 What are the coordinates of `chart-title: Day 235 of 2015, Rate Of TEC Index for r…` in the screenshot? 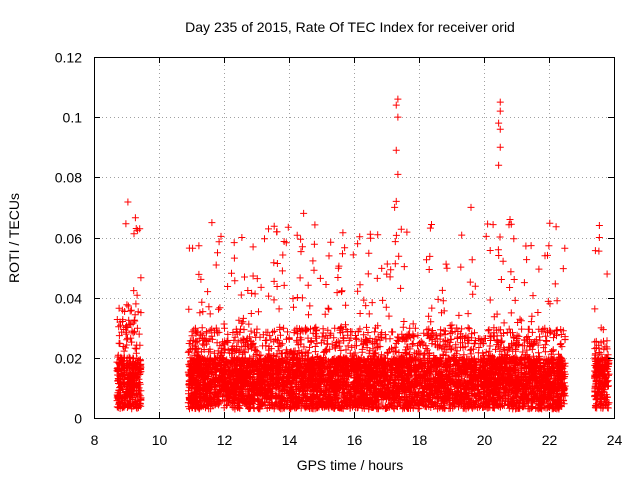 It's located at (350, 27).